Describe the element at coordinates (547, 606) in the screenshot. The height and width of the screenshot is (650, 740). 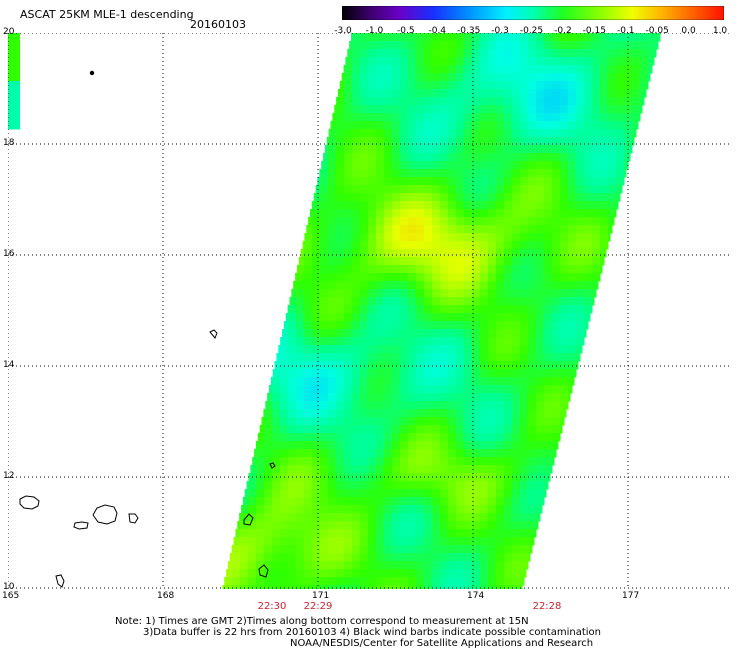
I see `time-label-3: 22:28` at that location.